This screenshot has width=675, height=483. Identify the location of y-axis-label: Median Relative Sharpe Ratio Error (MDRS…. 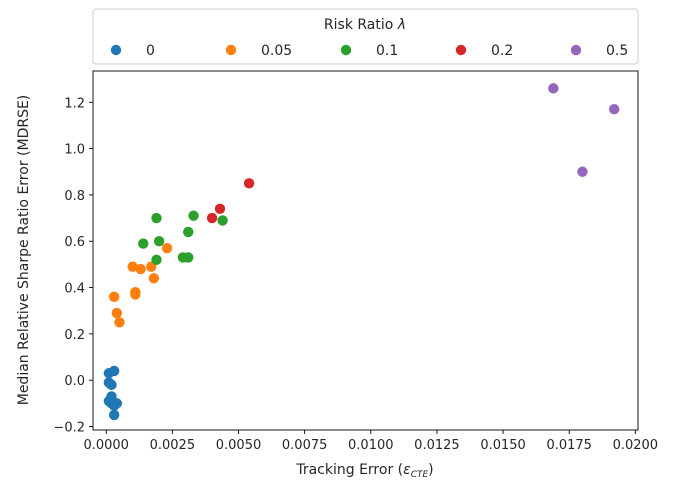
(24, 250).